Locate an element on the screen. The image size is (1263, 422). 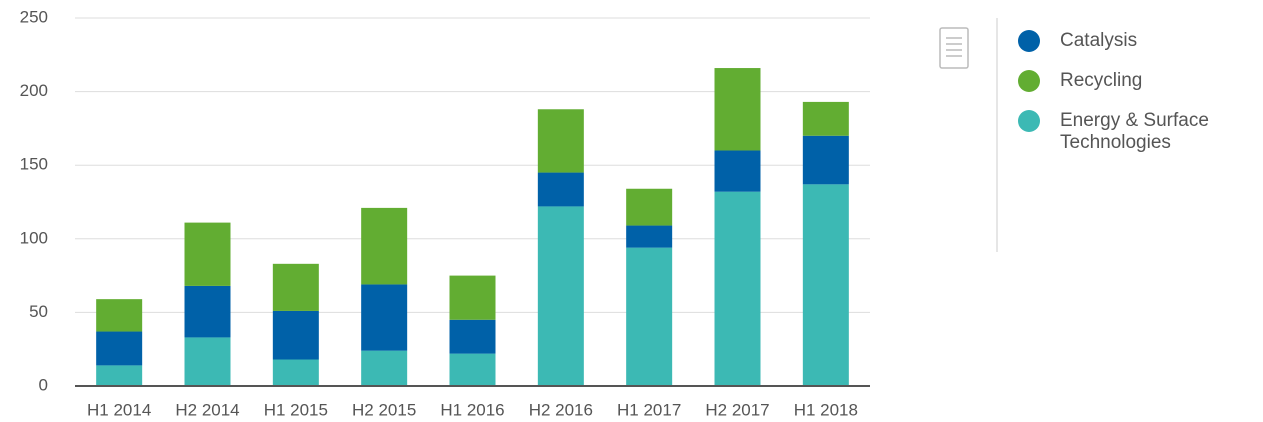
x-tick-label: H1 2018 is located at coordinates (826, 409).